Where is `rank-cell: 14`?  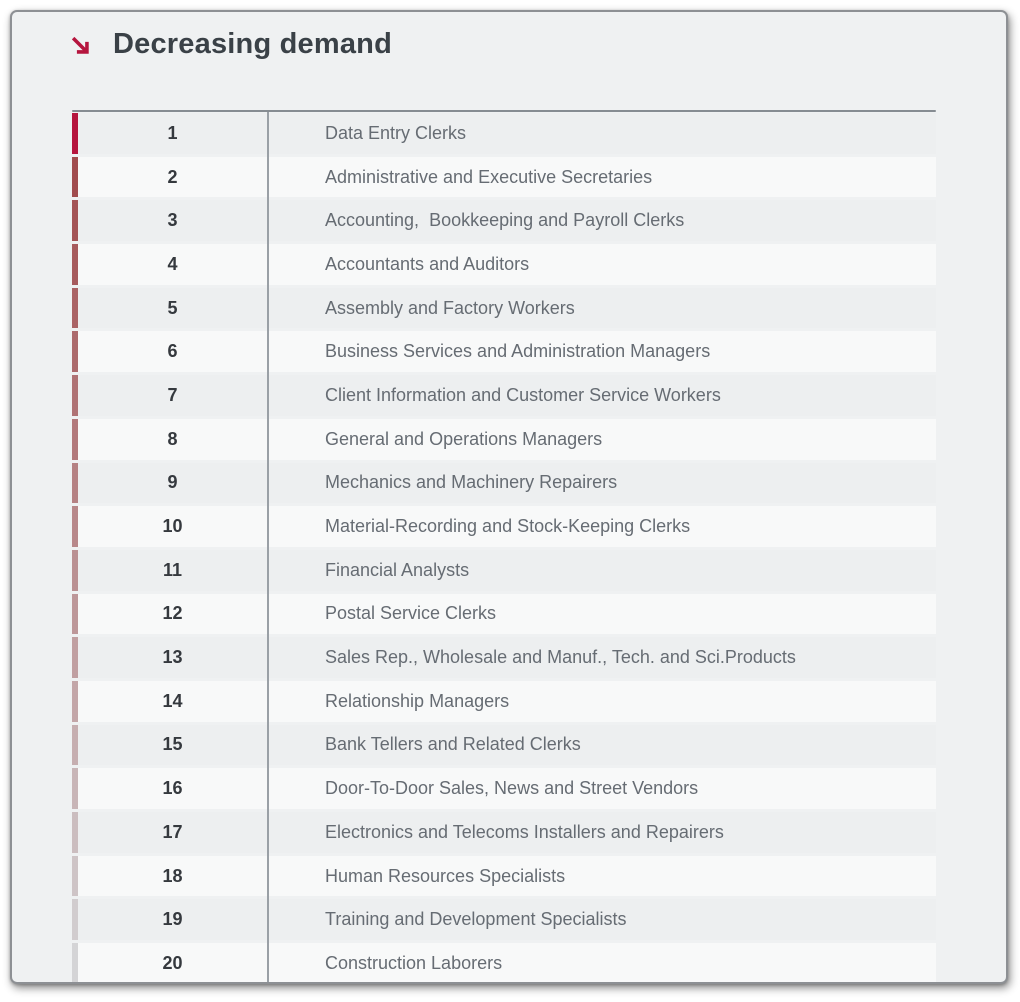 rank-cell: 14 is located at coordinates (172, 700).